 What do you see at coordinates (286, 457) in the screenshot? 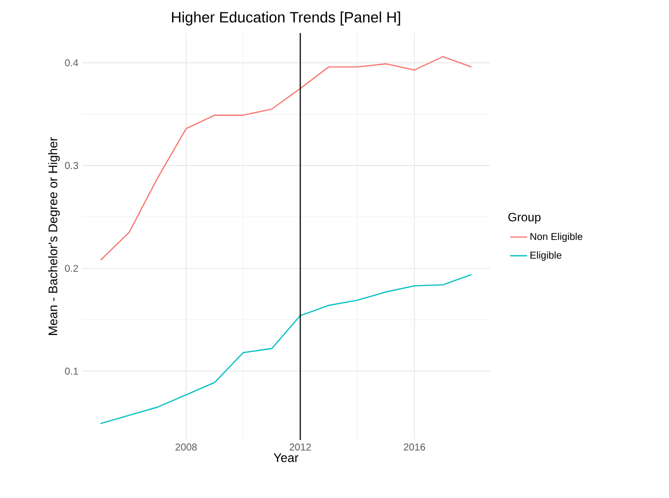
I see `x-axis-title: Year` at bounding box center [286, 457].